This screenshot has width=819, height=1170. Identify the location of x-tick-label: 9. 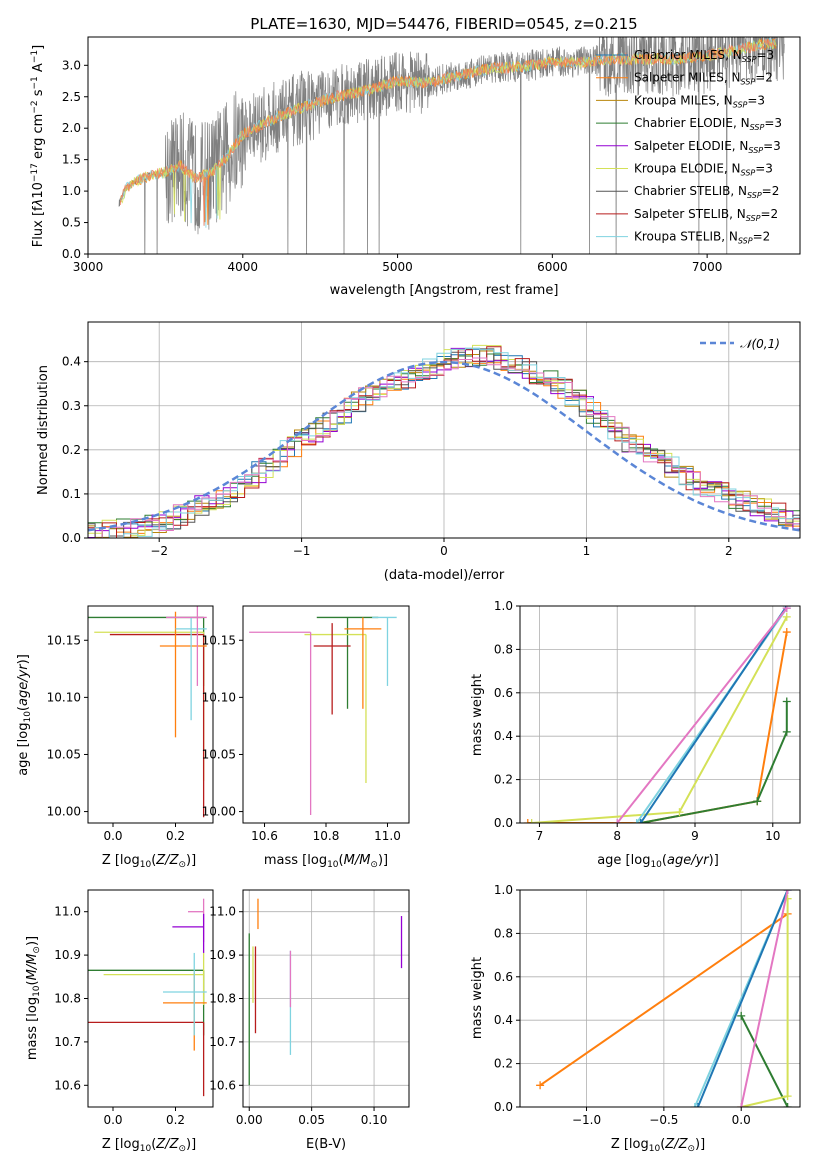
(695, 836).